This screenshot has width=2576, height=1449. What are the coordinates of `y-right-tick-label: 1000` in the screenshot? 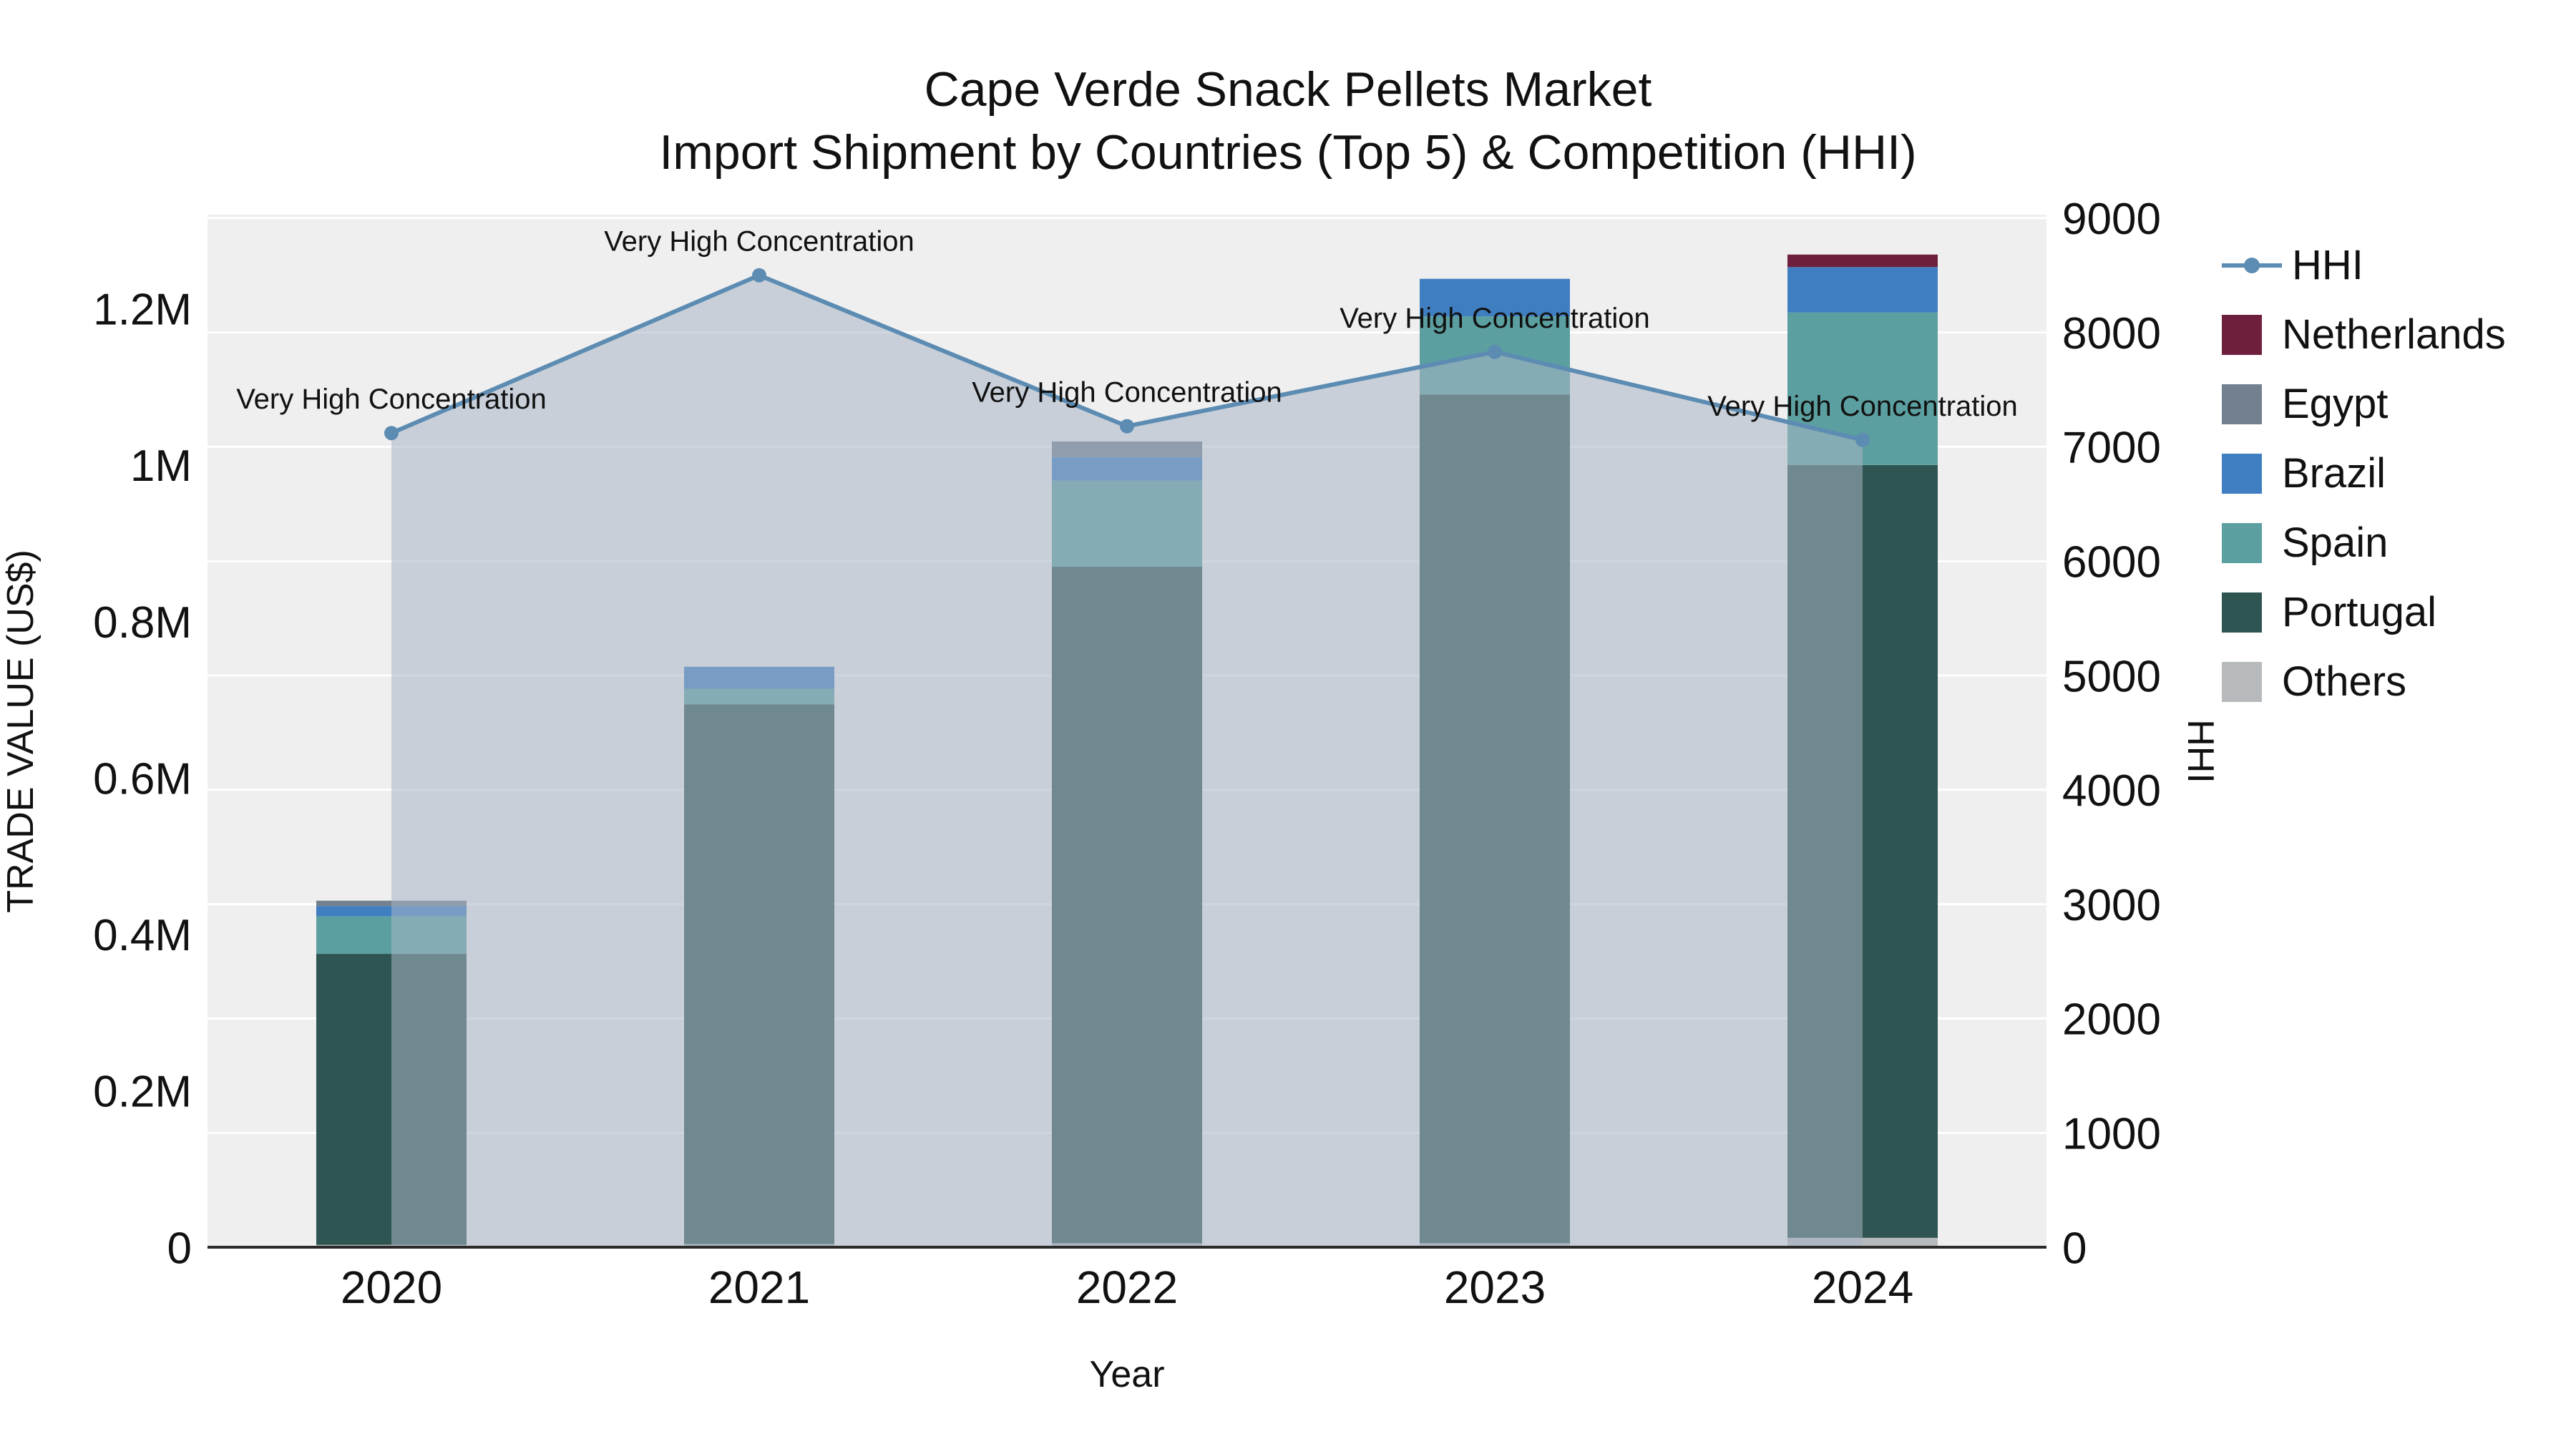 It's located at (2111, 1134).